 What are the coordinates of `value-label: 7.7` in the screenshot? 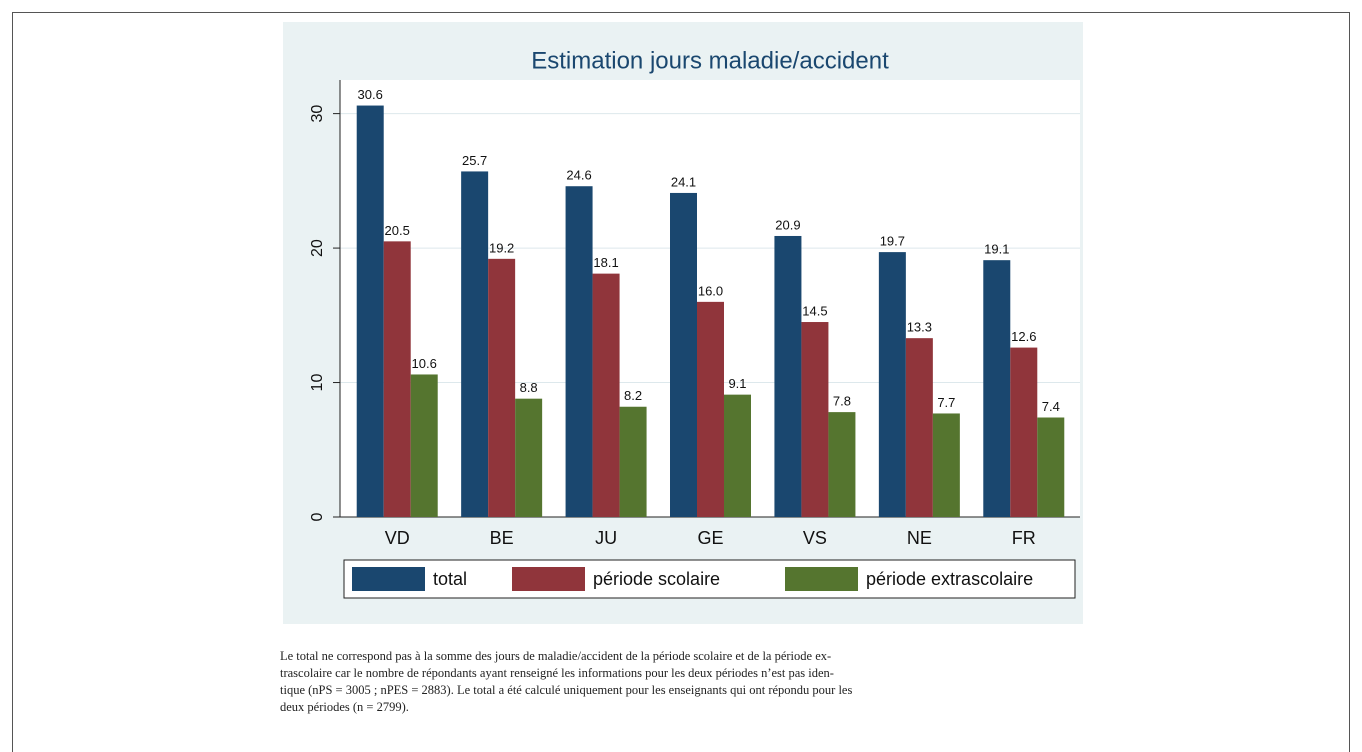 It's located at (946, 402).